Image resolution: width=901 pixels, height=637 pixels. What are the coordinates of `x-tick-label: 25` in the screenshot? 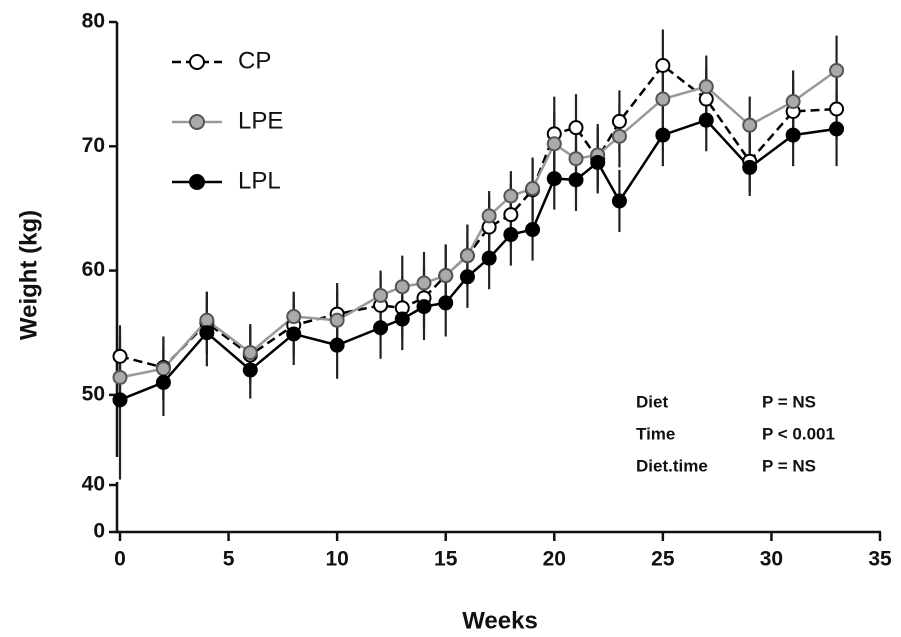 It's located at (663, 559).